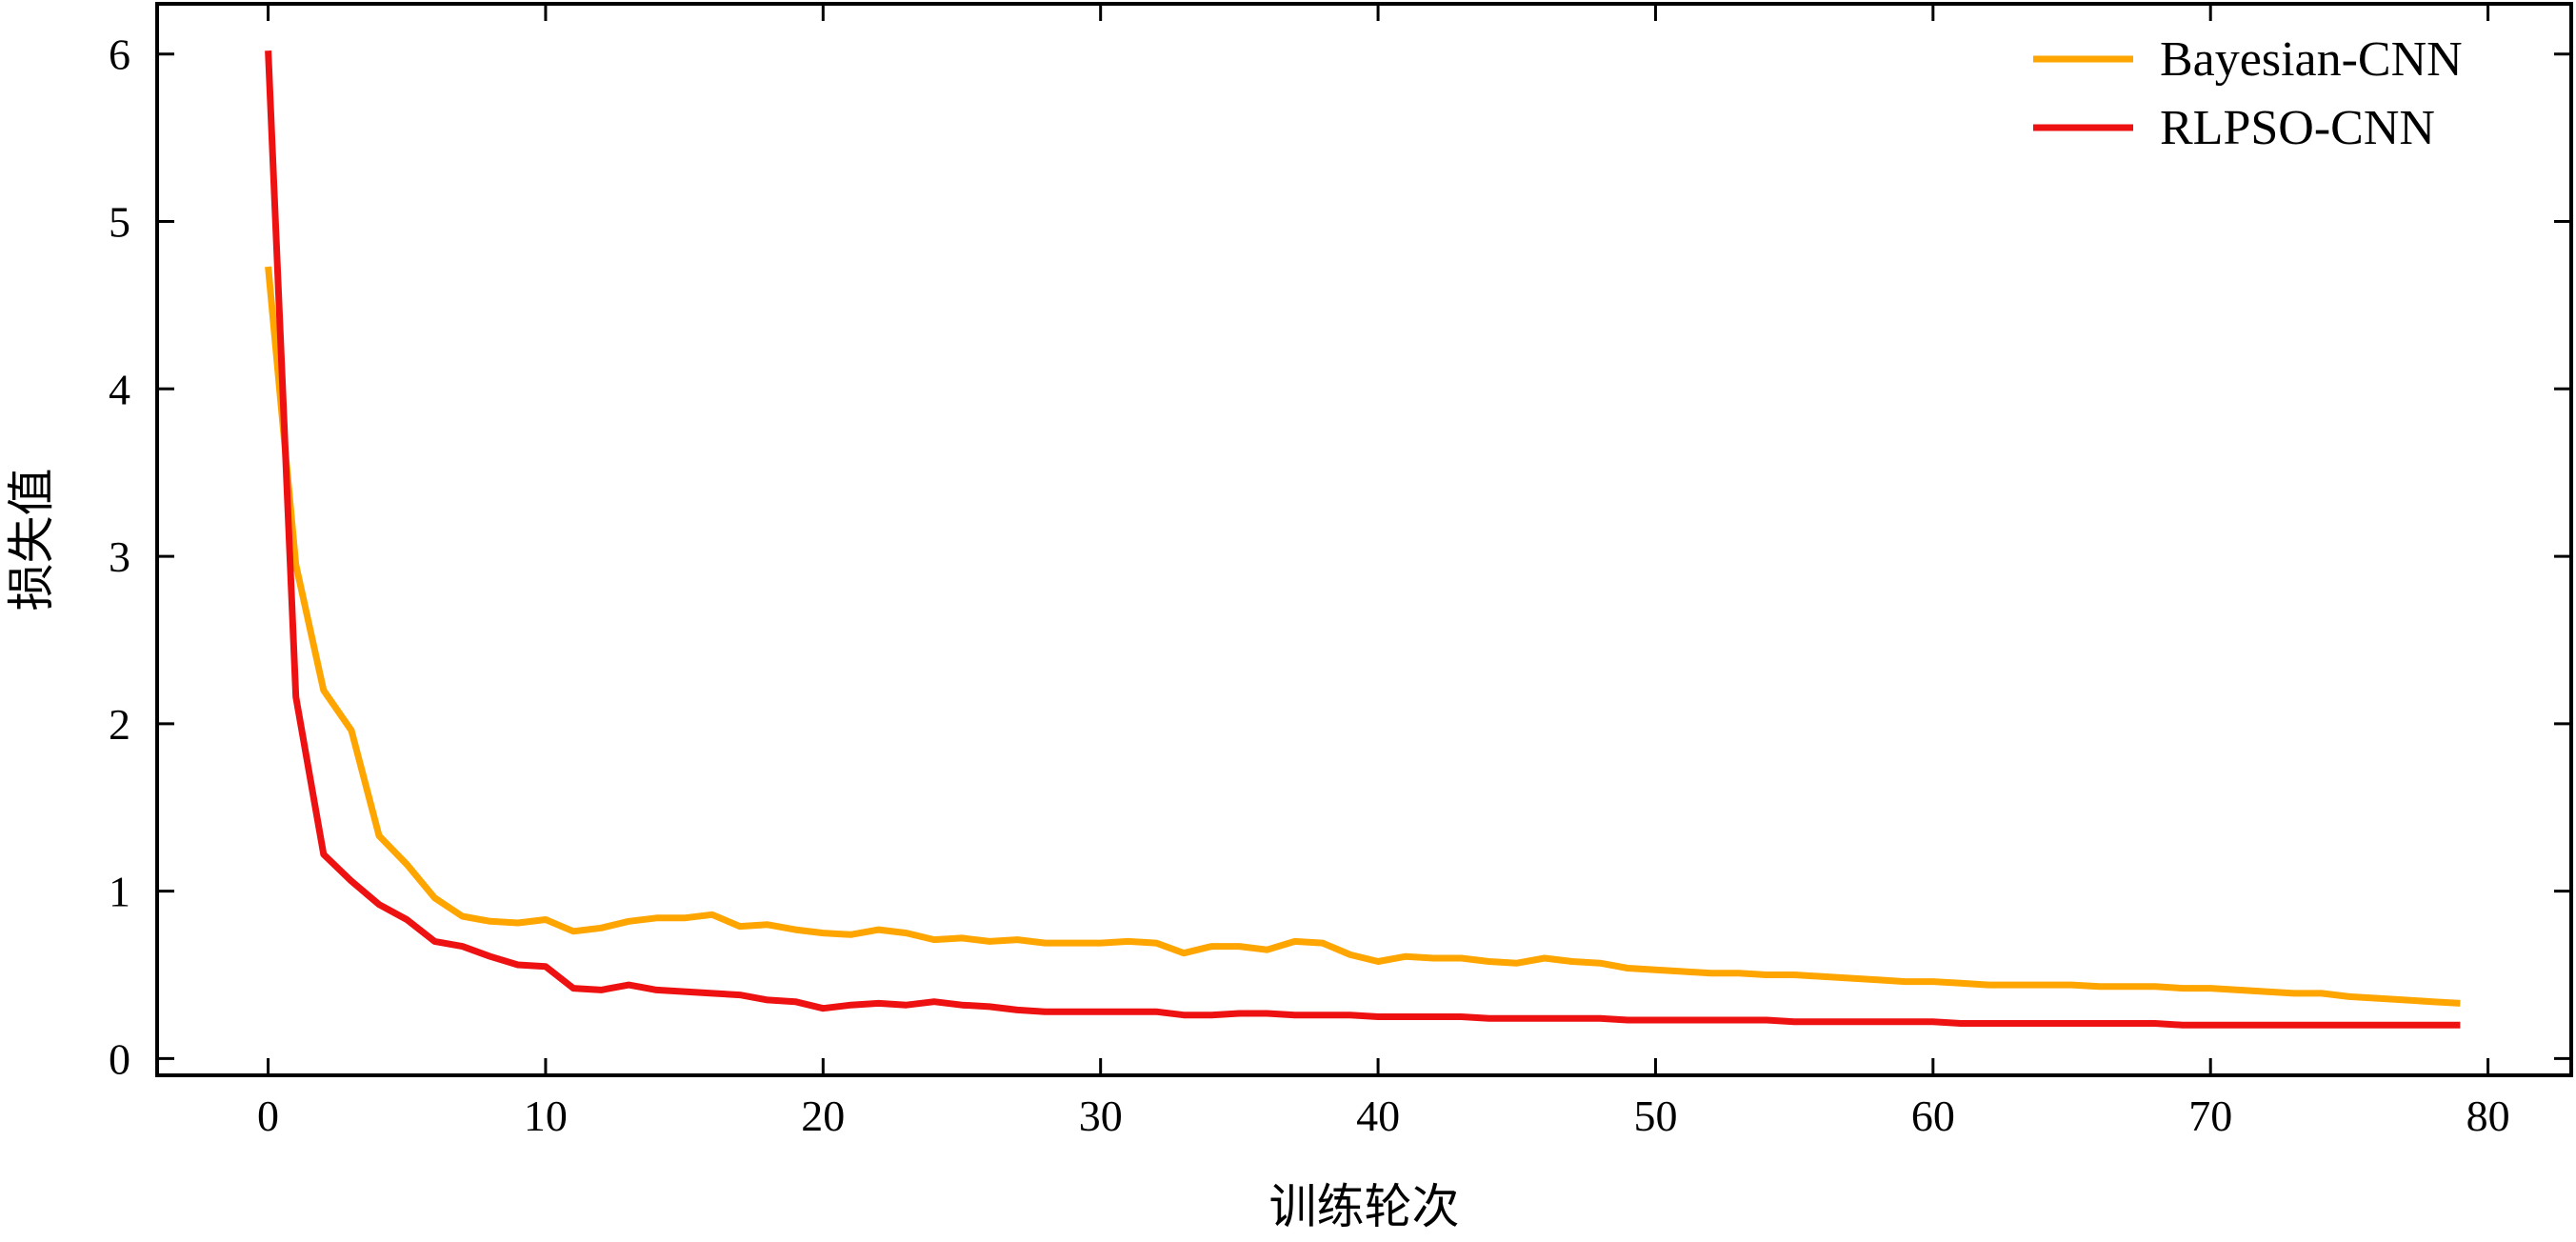 This screenshot has height=1242, width=2576. What do you see at coordinates (2248, 93) in the screenshot?
I see `legend: Bayesian-CNN RLPSO-CNN` at bounding box center [2248, 93].